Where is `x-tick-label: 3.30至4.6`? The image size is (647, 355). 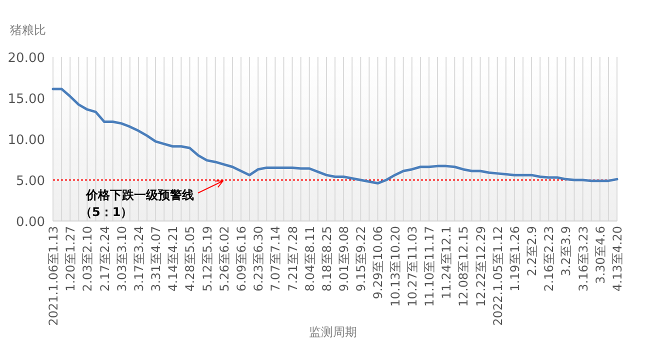 x-tick-label: 3.30至4.6 is located at coordinates (600, 255).